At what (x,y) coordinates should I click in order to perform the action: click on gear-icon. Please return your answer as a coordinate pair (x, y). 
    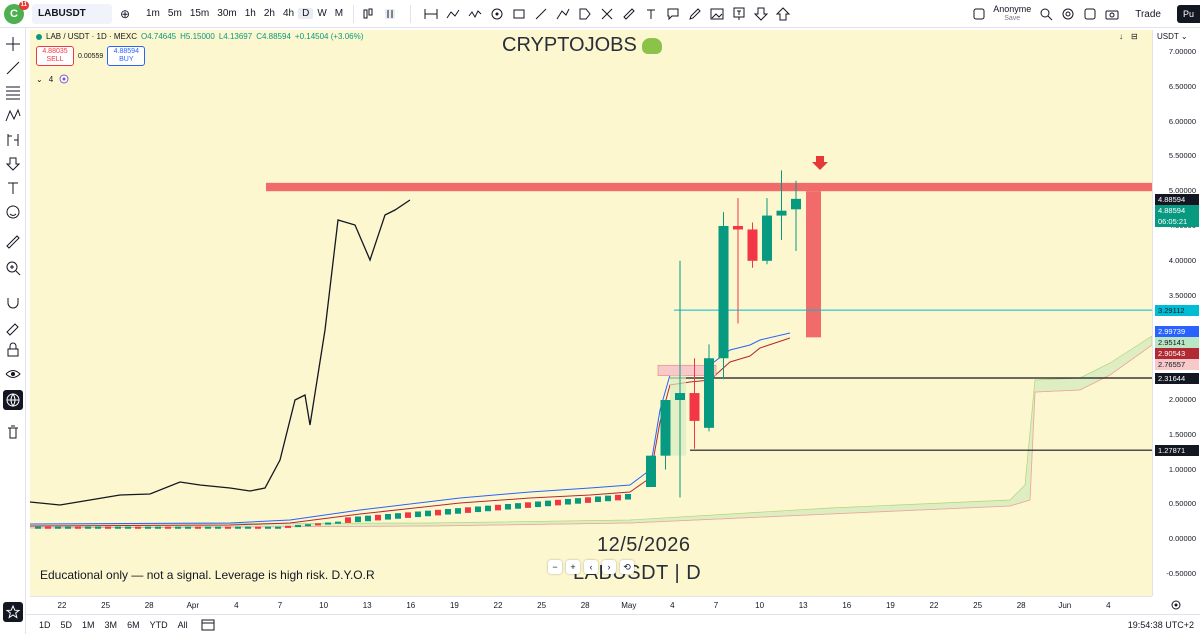
    Looking at the image, I should click on (1068, 14).